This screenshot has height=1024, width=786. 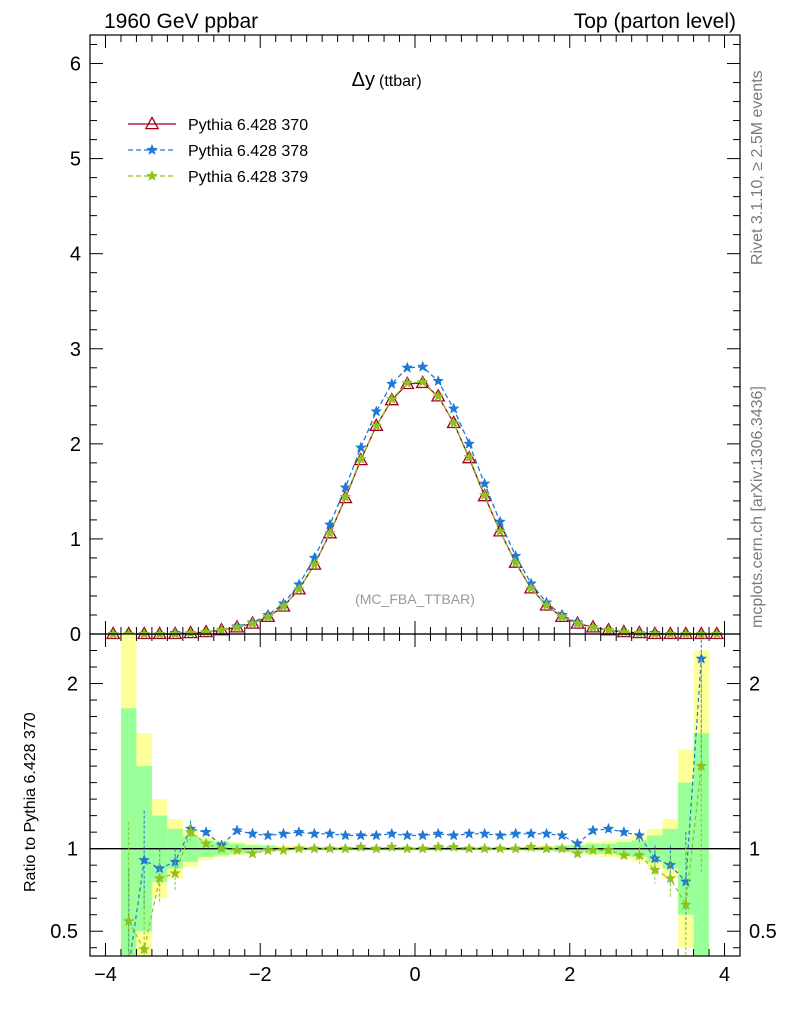 What do you see at coordinates (75, 65) in the screenshot?
I see `y-tick-label: 6` at bounding box center [75, 65].